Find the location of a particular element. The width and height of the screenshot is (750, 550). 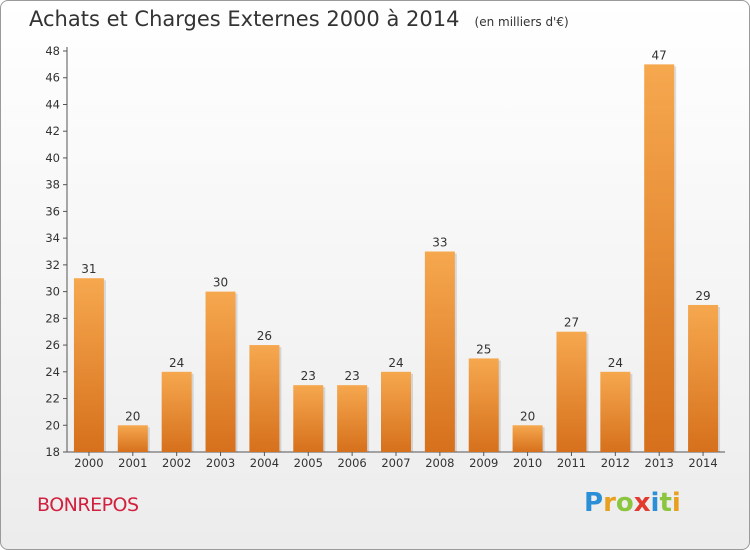

bar-value-label: 30 is located at coordinates (220, 283).